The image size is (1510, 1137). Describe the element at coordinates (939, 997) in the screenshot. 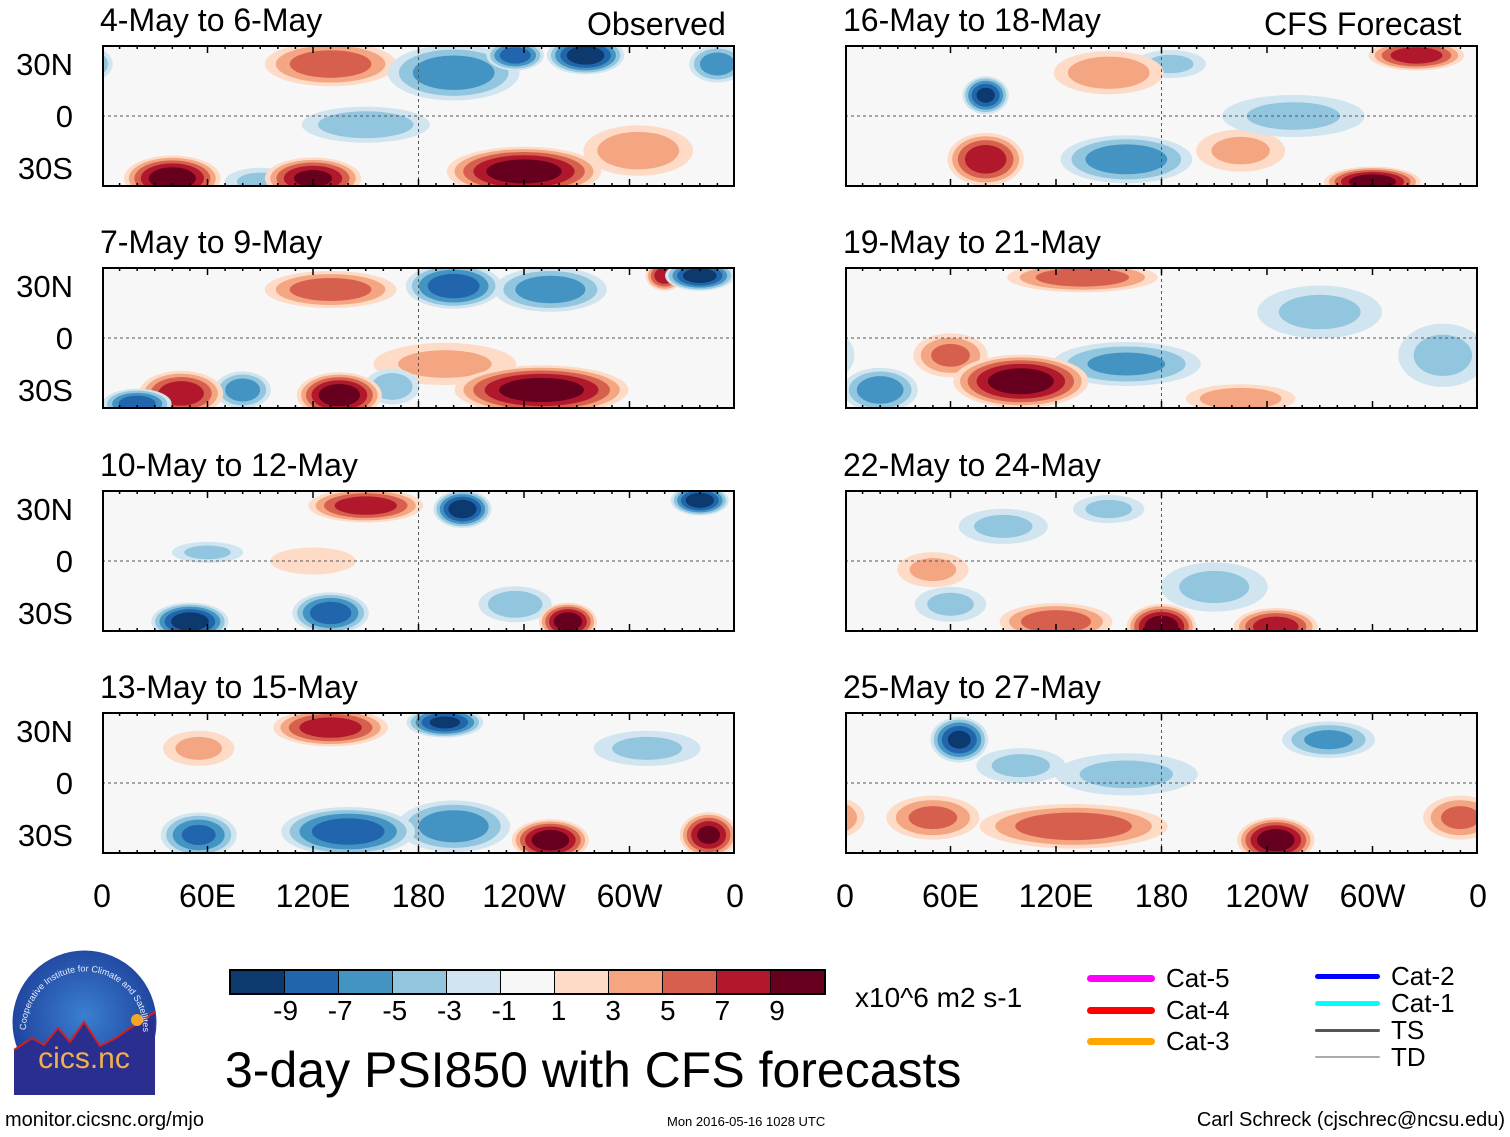

I see `colorbar-units: x10^6 m2 s-1` at that location.